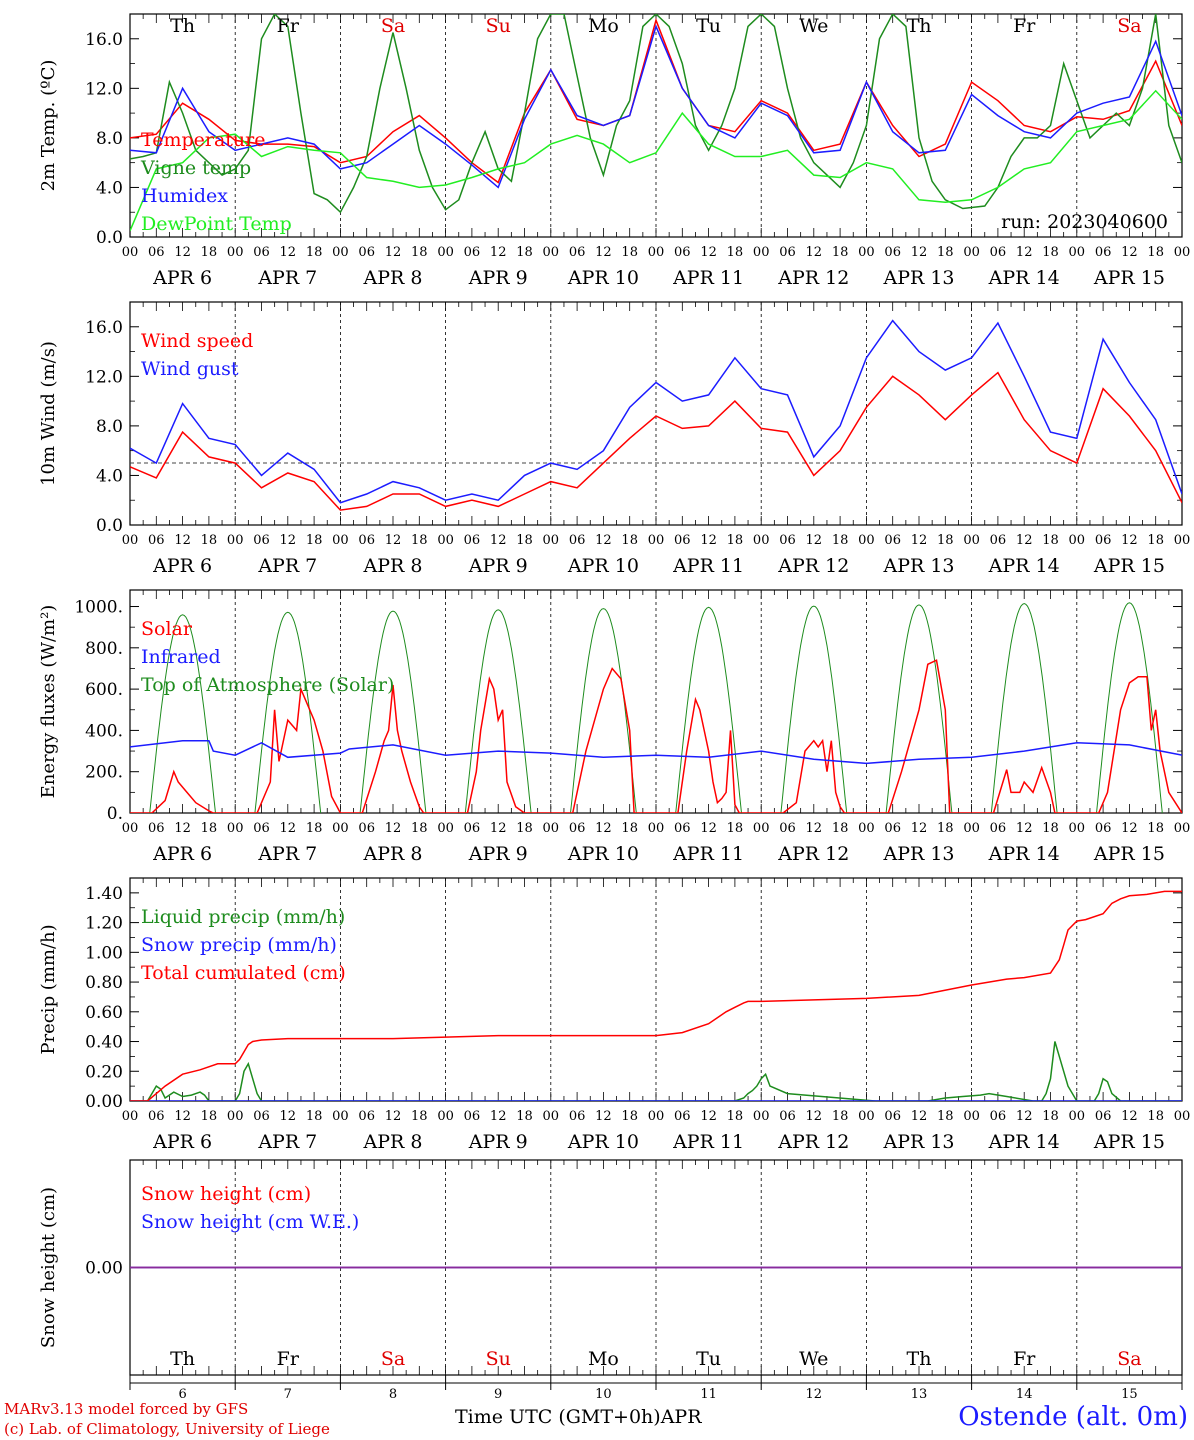  Describe the element at coordinates (104, 1043) in the screenshot. I see `y-tick-label: 0.40` at that location.